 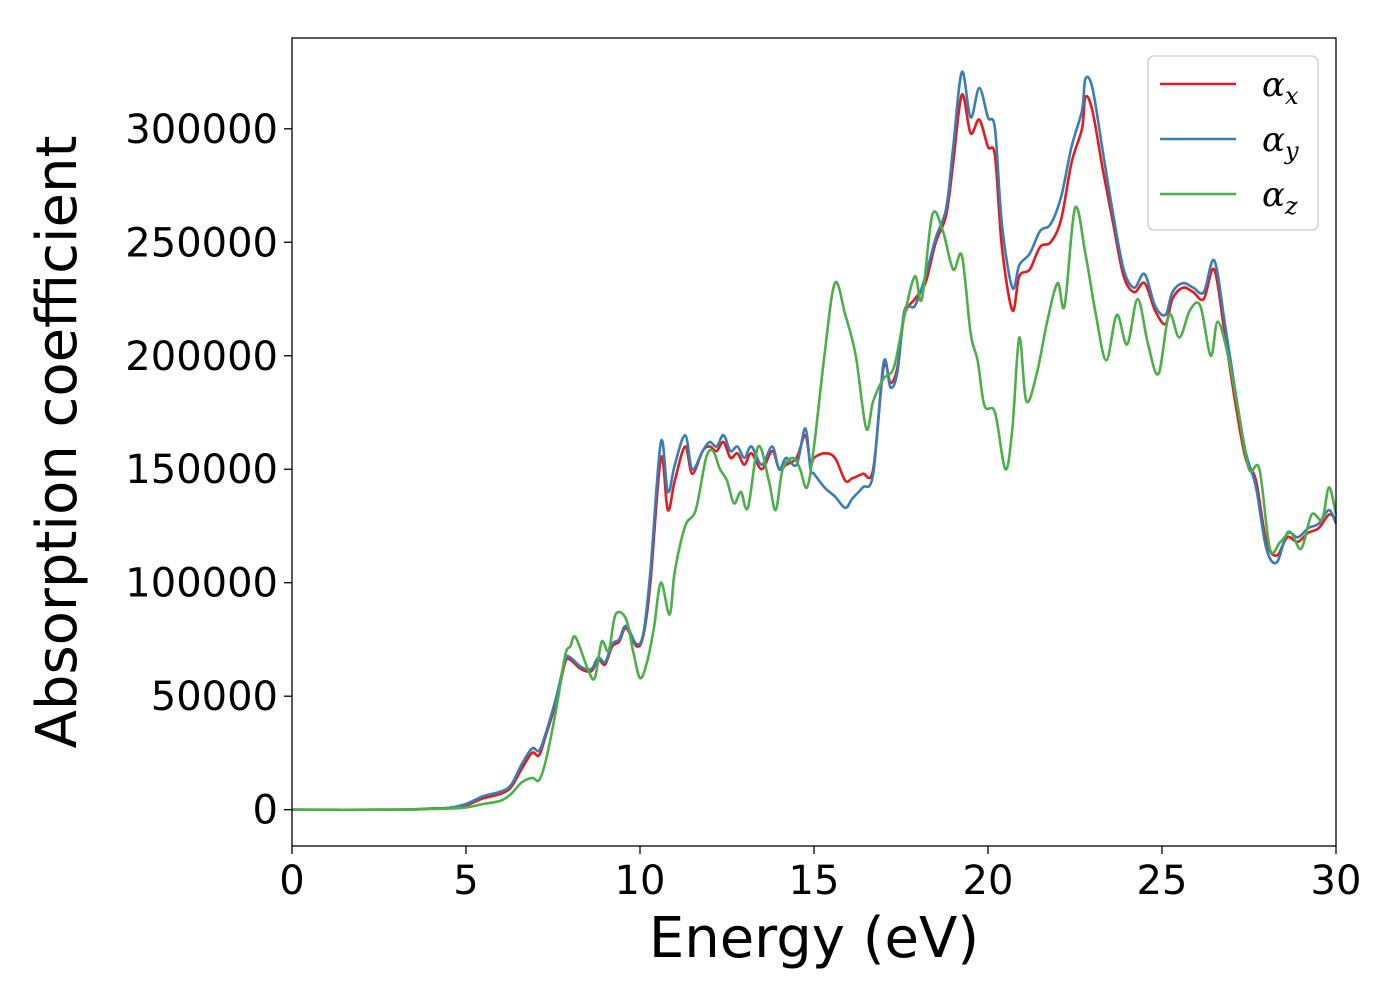 I want to click on y-axis-ticks: 0 50000 100000 150000 200000 250000 300000, so click(x=208, y=470).